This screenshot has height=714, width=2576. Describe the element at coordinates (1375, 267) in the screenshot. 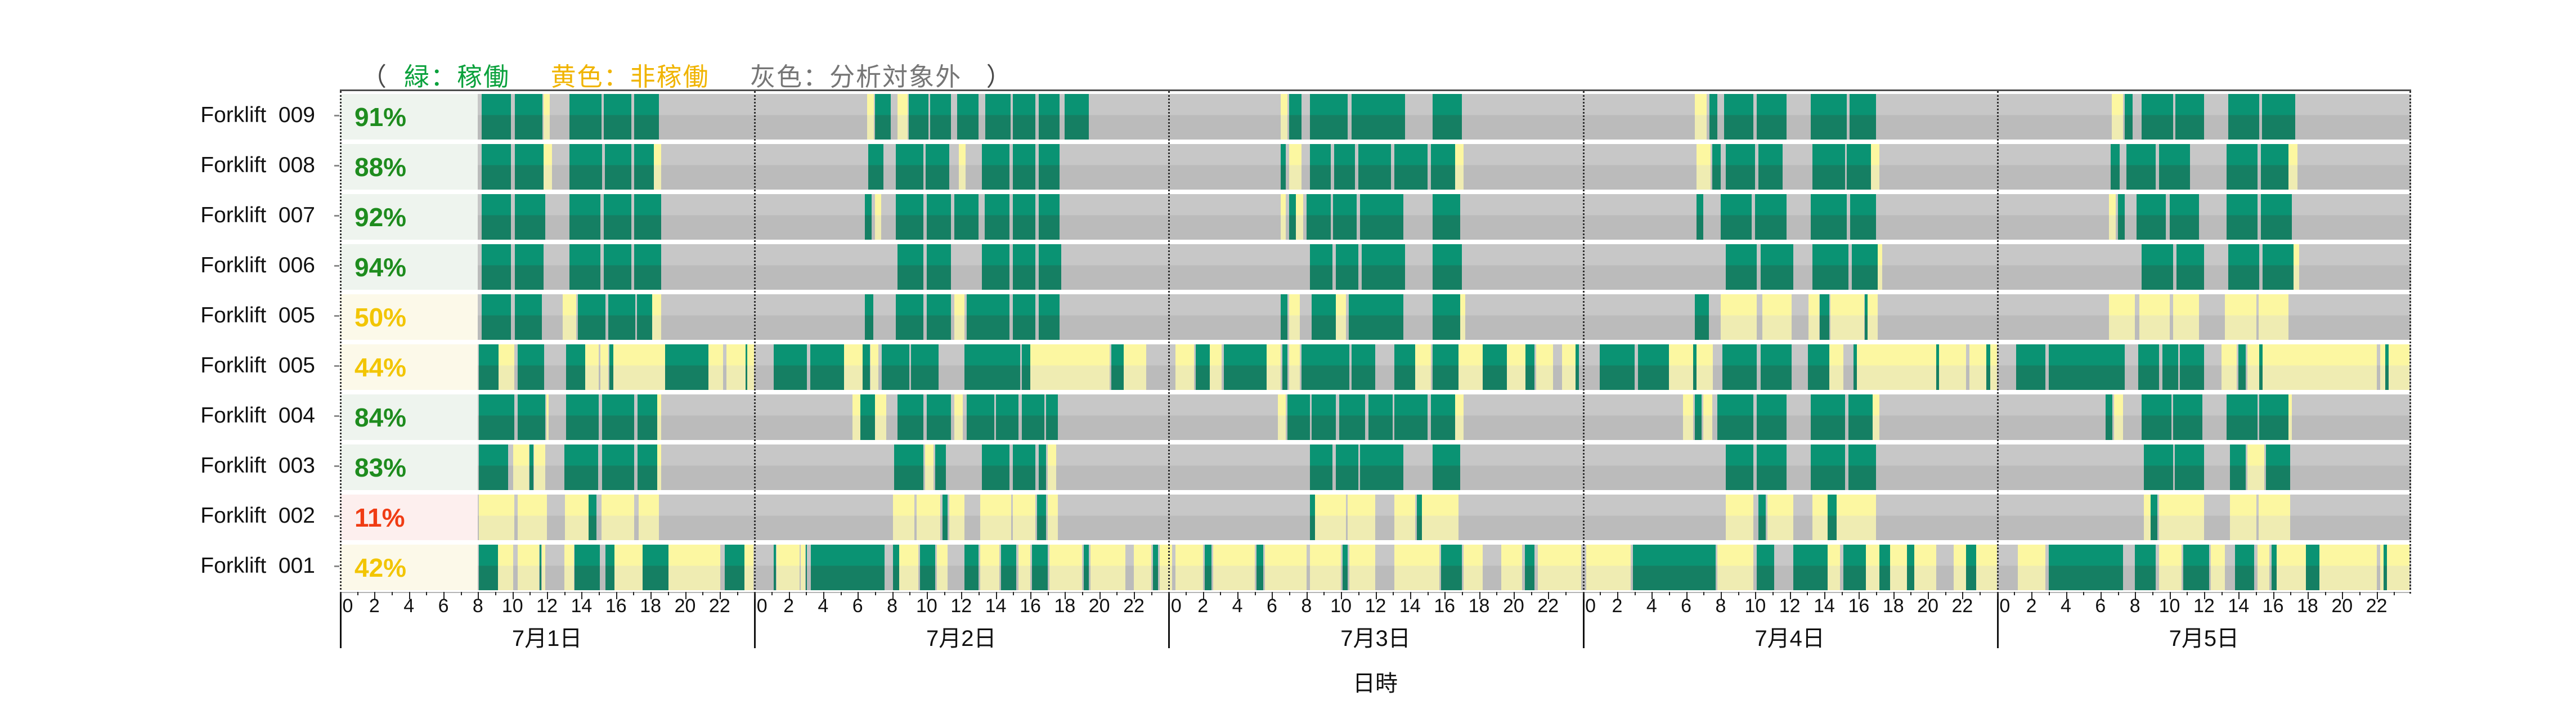

I see `timeline-row: 94%` at that location.